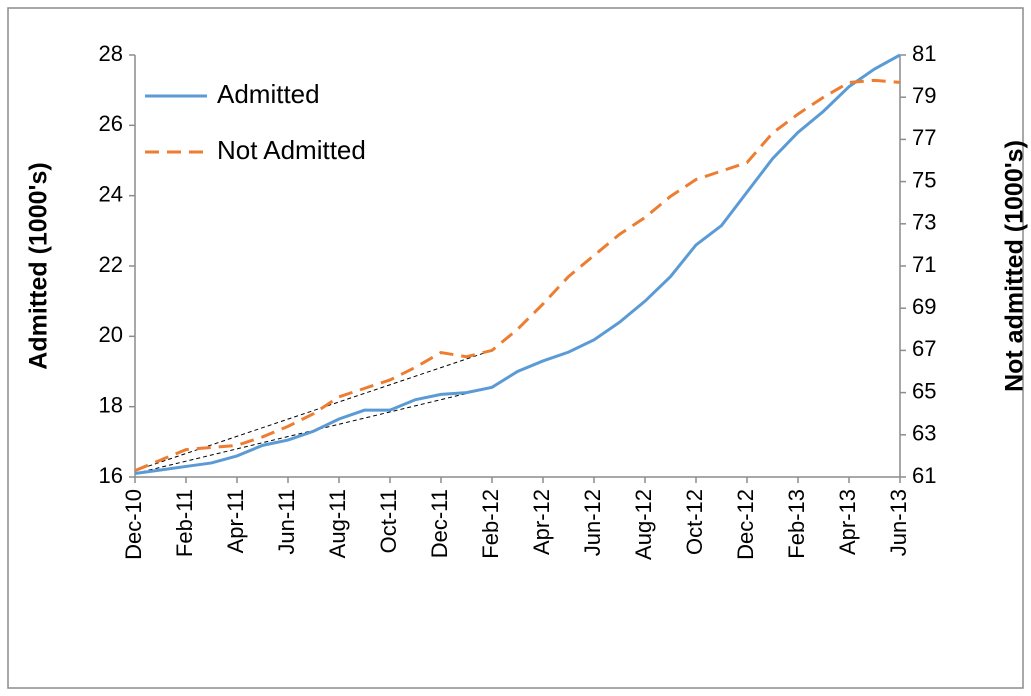  What do you see at coordinates (111, 334) in the screenshot?
I see `y-tick-label: 20` at bounding box center [111, 334].